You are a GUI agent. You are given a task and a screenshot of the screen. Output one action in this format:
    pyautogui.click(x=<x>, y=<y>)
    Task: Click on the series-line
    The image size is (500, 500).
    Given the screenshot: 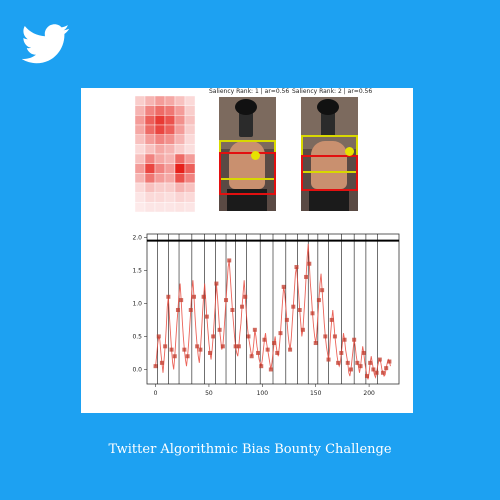 What is the action you would take?
    pyautogui.click(x=273, y=311)
    